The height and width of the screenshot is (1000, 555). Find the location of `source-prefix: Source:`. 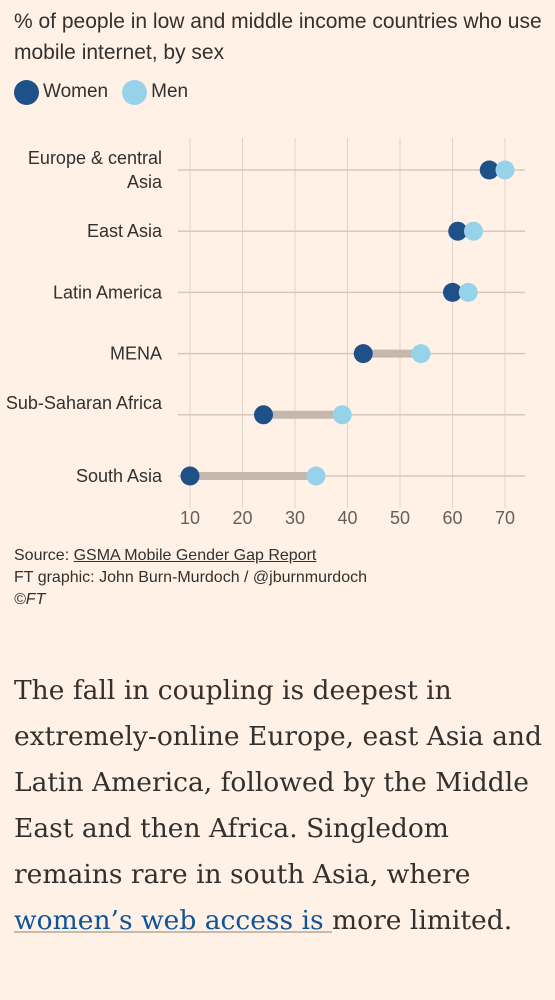

source-prefix: Source: is located at coordinates (44, 555).